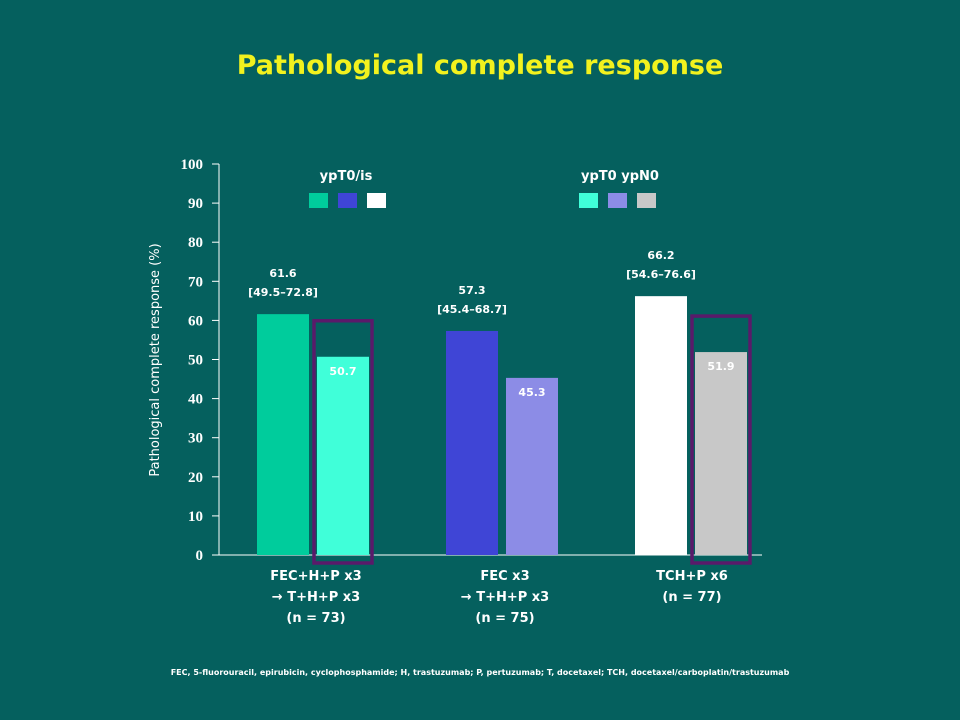 The image size is (960, 720). Describe the element at coordinates (195, 478) in the screenshot. I see `y-tick-label: 20` at that location.